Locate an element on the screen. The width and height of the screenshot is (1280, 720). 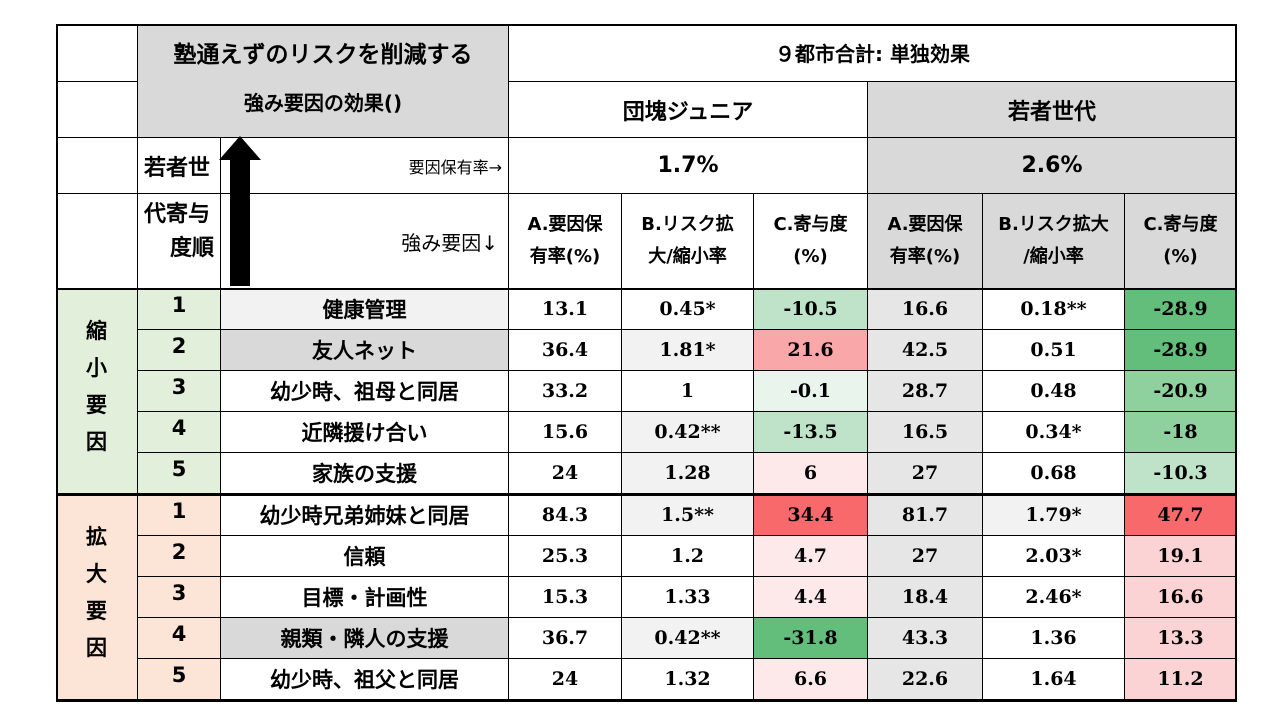
region-header: ９都市合計: 単独効果 is located at coordinates (873, 53).